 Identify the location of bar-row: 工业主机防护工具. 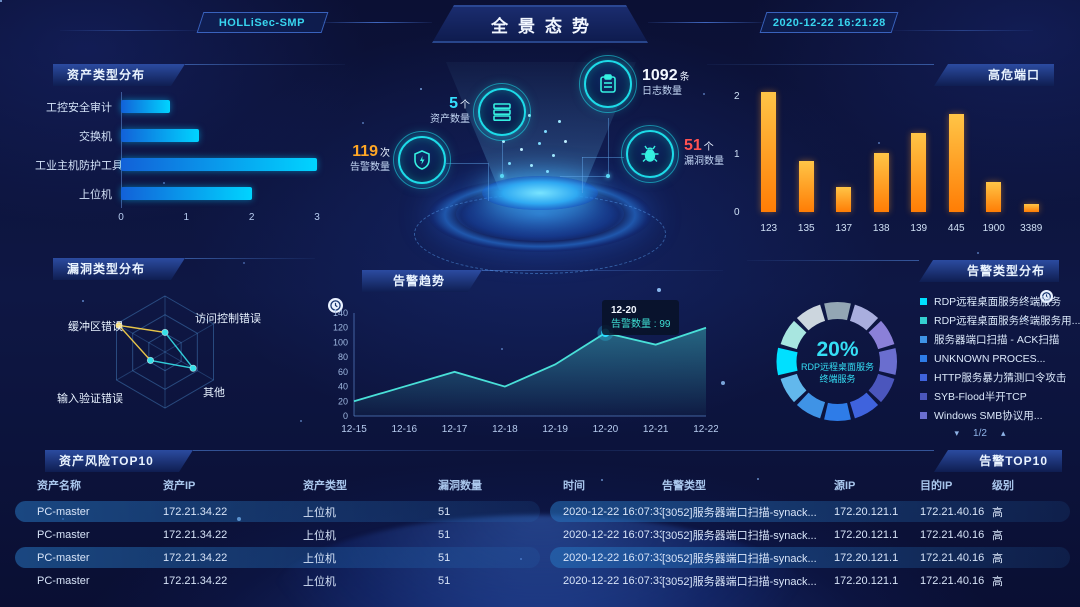
(176, 164).